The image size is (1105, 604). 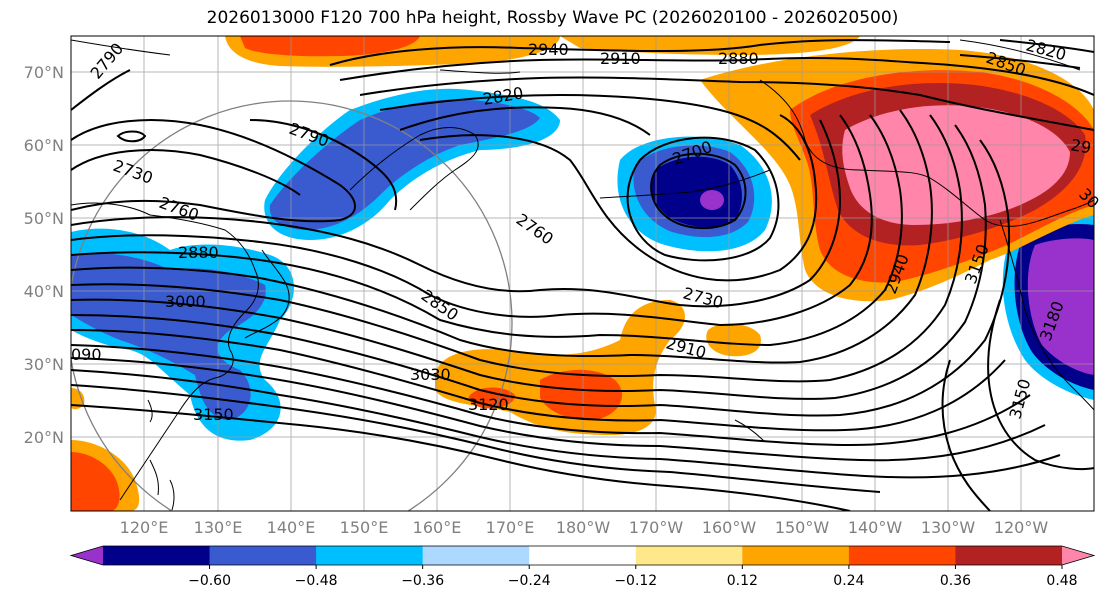 What do you see at coordinates (44, 291) in the screenshot?
I see `lat-tick-label: 40°N` at bounding box center [44, 291].